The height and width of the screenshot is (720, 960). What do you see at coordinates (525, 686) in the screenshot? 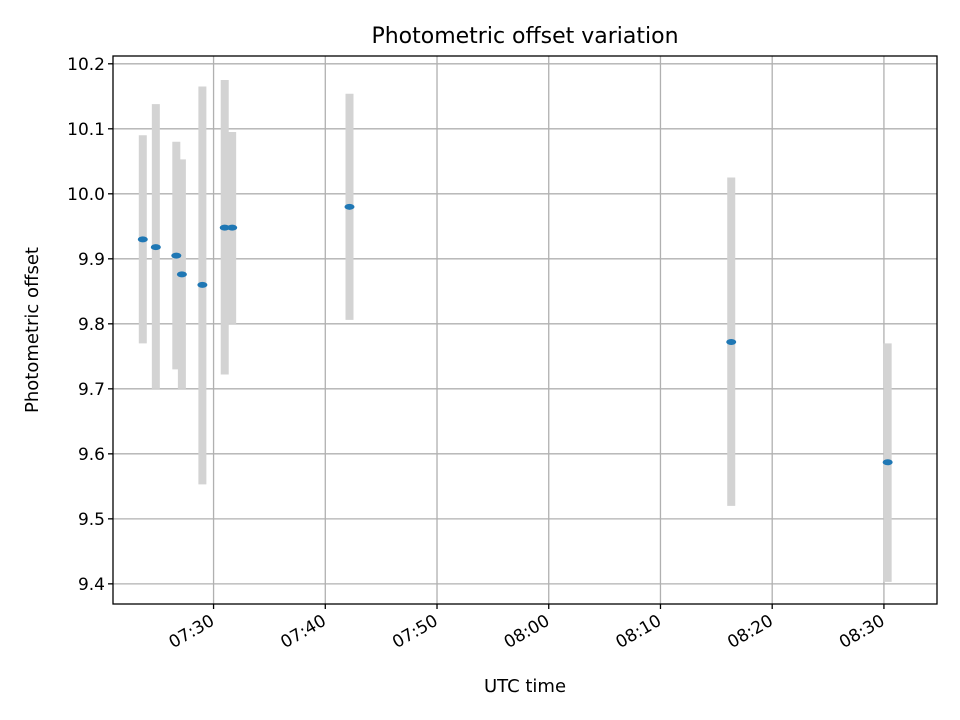
I see `x-axis-label: UTC time` at bounding box center [525, 686].